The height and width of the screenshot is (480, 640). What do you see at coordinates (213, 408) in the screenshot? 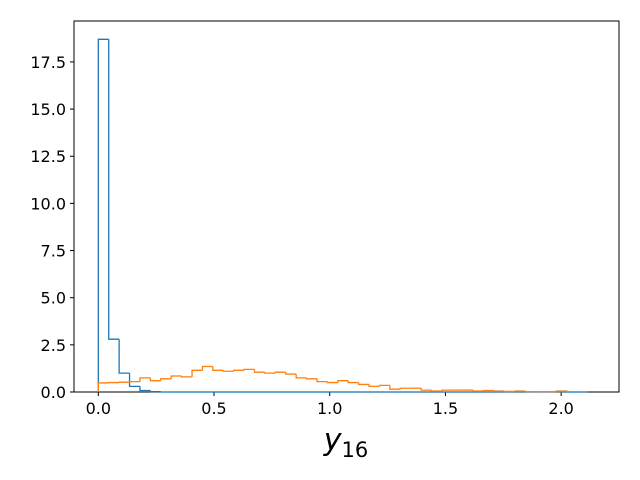
I see `x-tick-label: 0.5` at bounding box center [213, 408].